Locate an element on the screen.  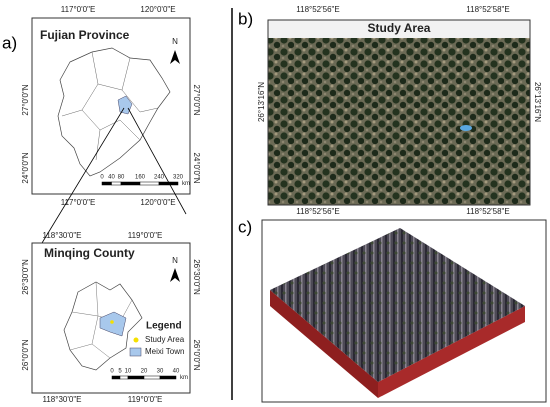
map-title: Minqing County is located at coordinates (89, 253).